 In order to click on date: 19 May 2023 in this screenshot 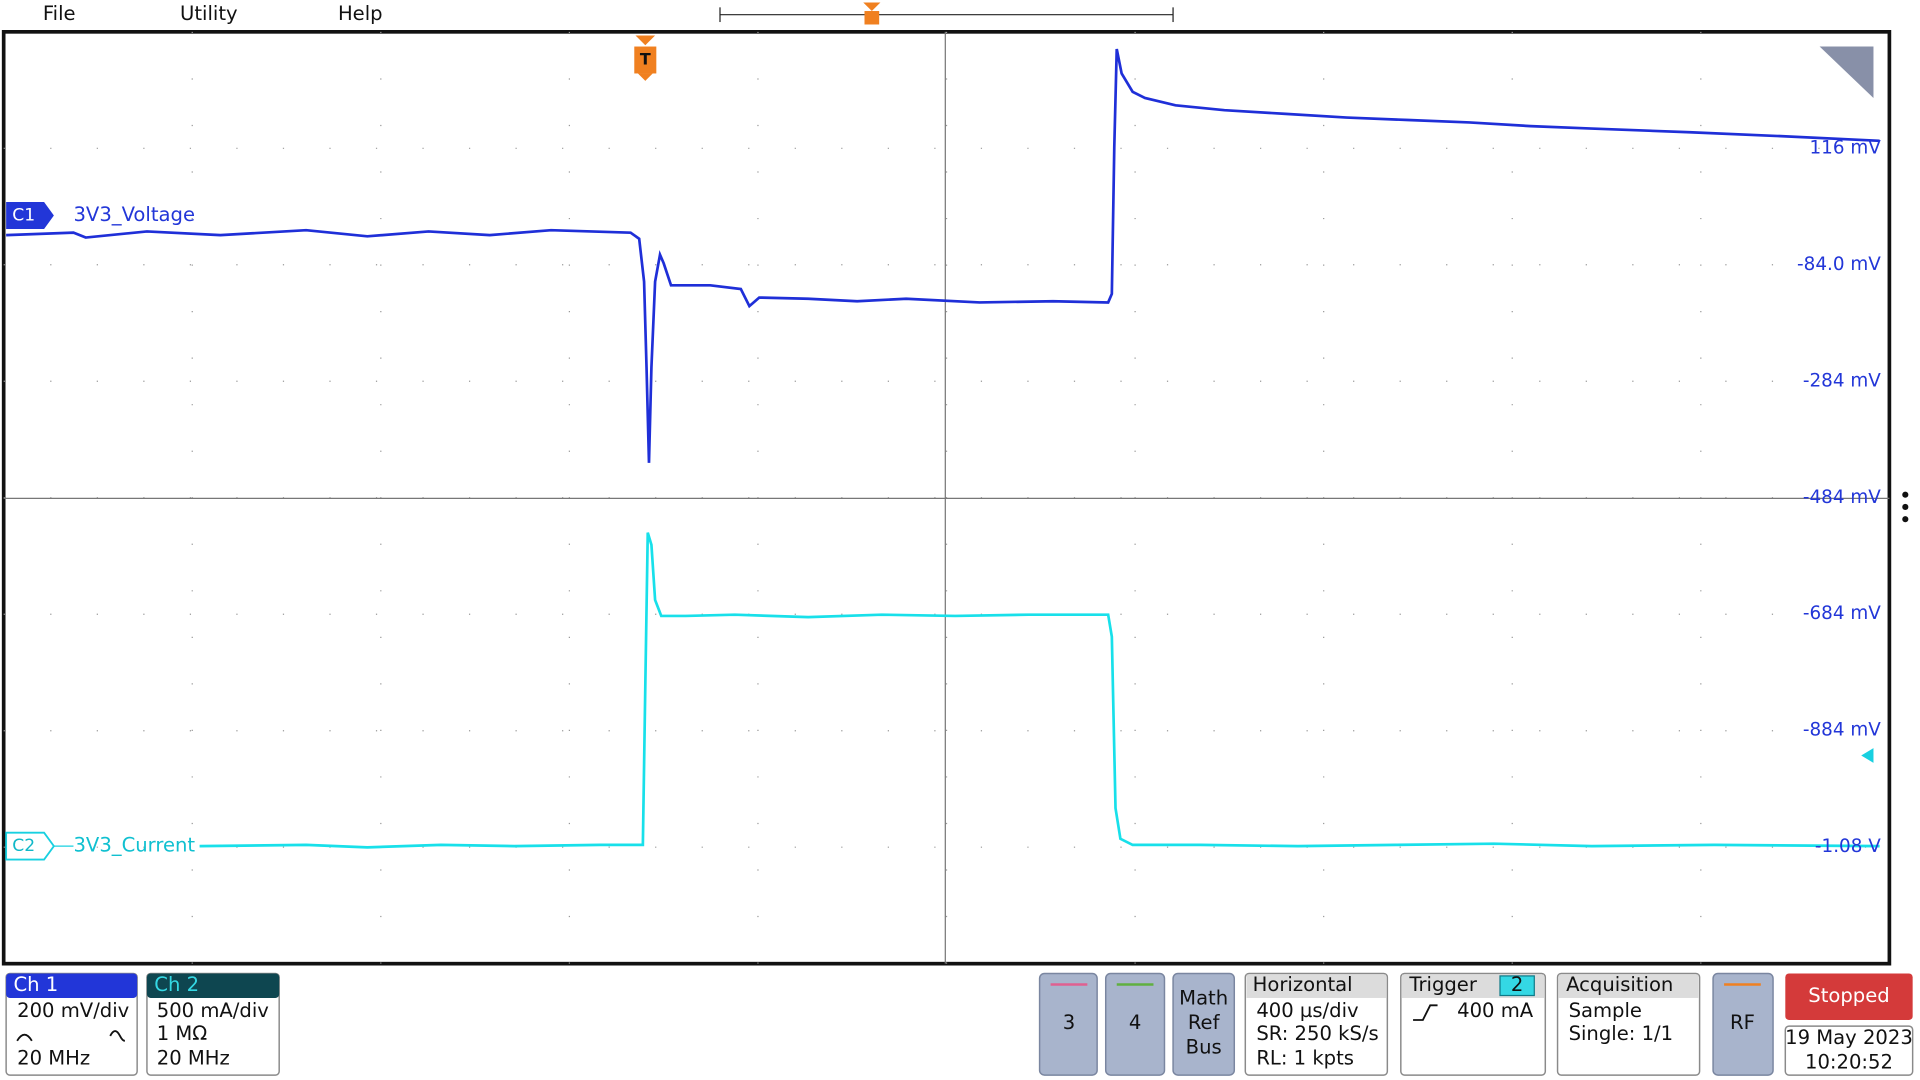, I will do `click(1849, 1037)`.